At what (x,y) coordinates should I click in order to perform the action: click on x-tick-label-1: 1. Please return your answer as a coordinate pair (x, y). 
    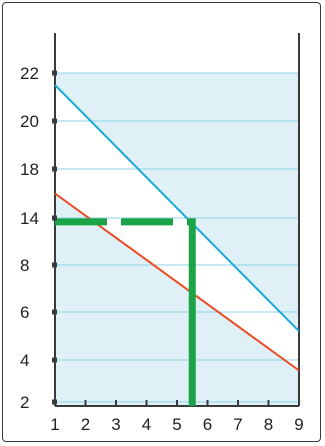
    Looking at the image, I should click on (54, 424).